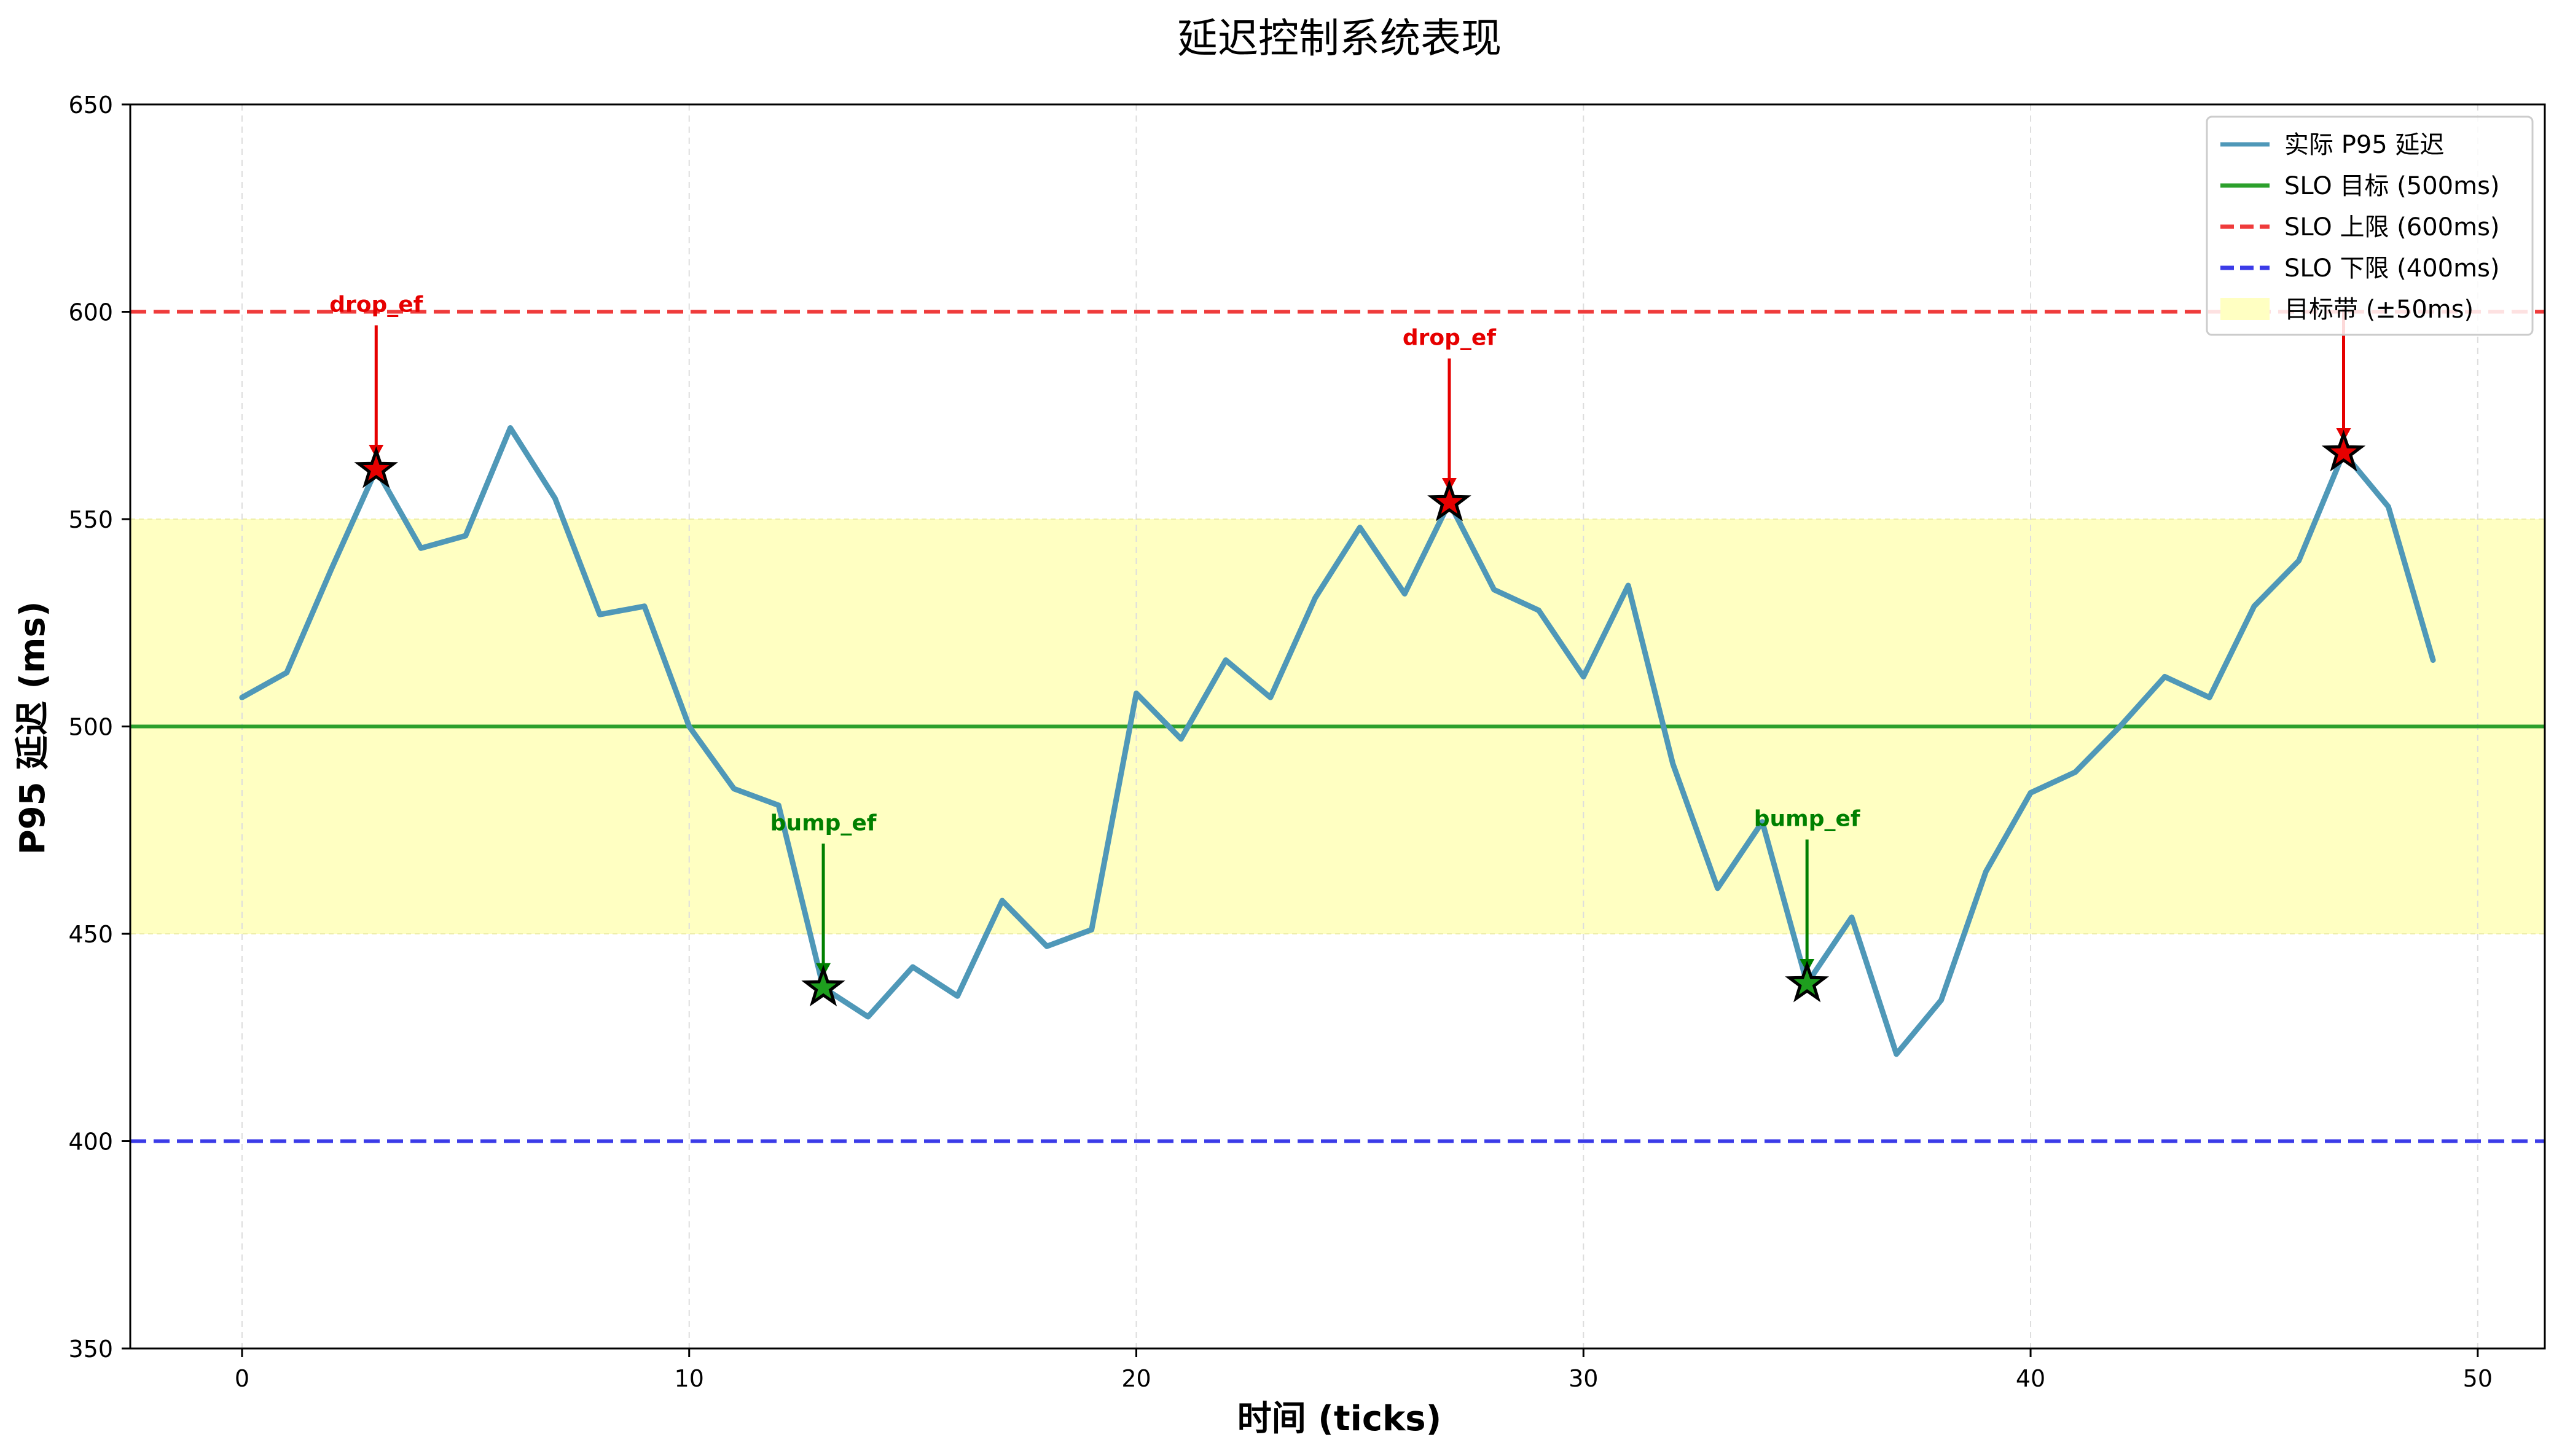  I want to click on y-tick-label: 350, so click(90, 1349).